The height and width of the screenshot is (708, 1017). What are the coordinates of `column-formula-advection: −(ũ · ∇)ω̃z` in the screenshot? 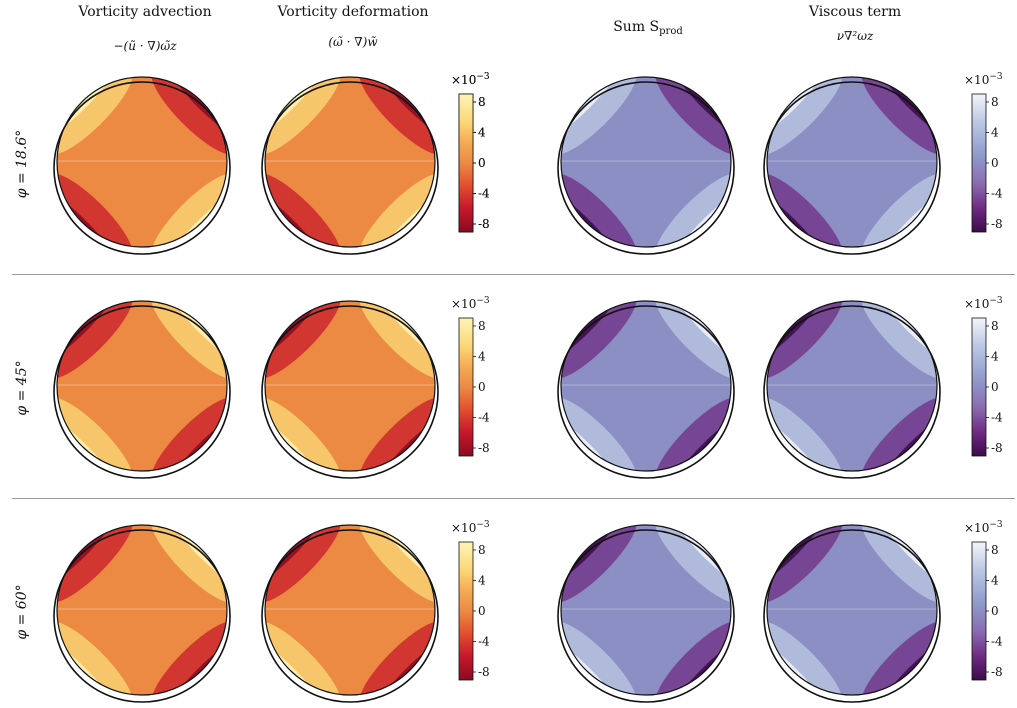 It's located at (145, 46).